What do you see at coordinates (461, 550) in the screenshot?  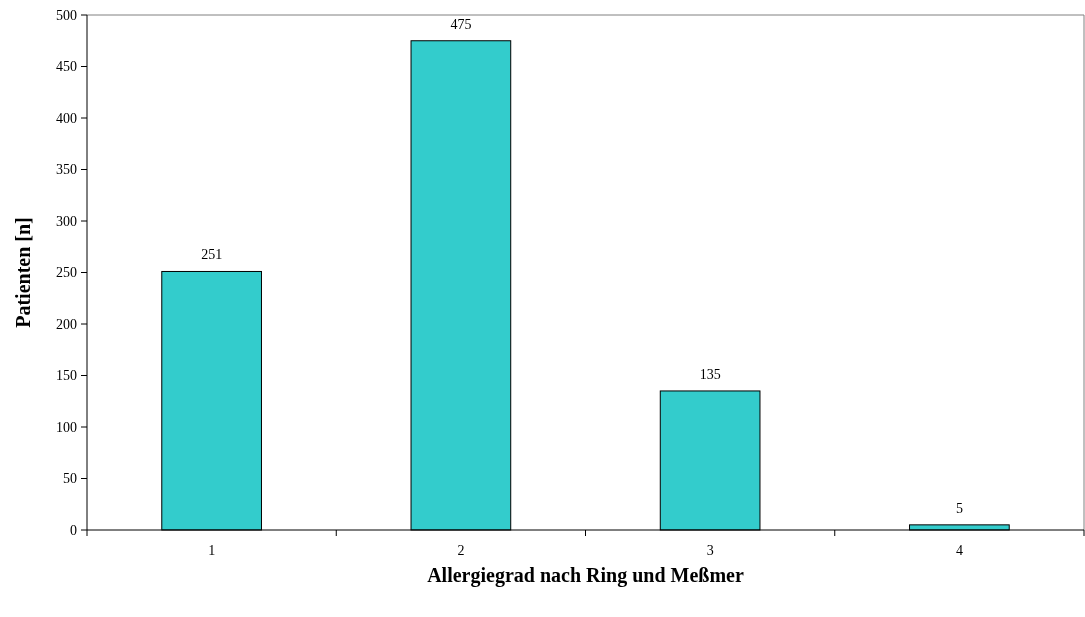 I see `x-tick-label: 2` at bounding box center [461, 550].